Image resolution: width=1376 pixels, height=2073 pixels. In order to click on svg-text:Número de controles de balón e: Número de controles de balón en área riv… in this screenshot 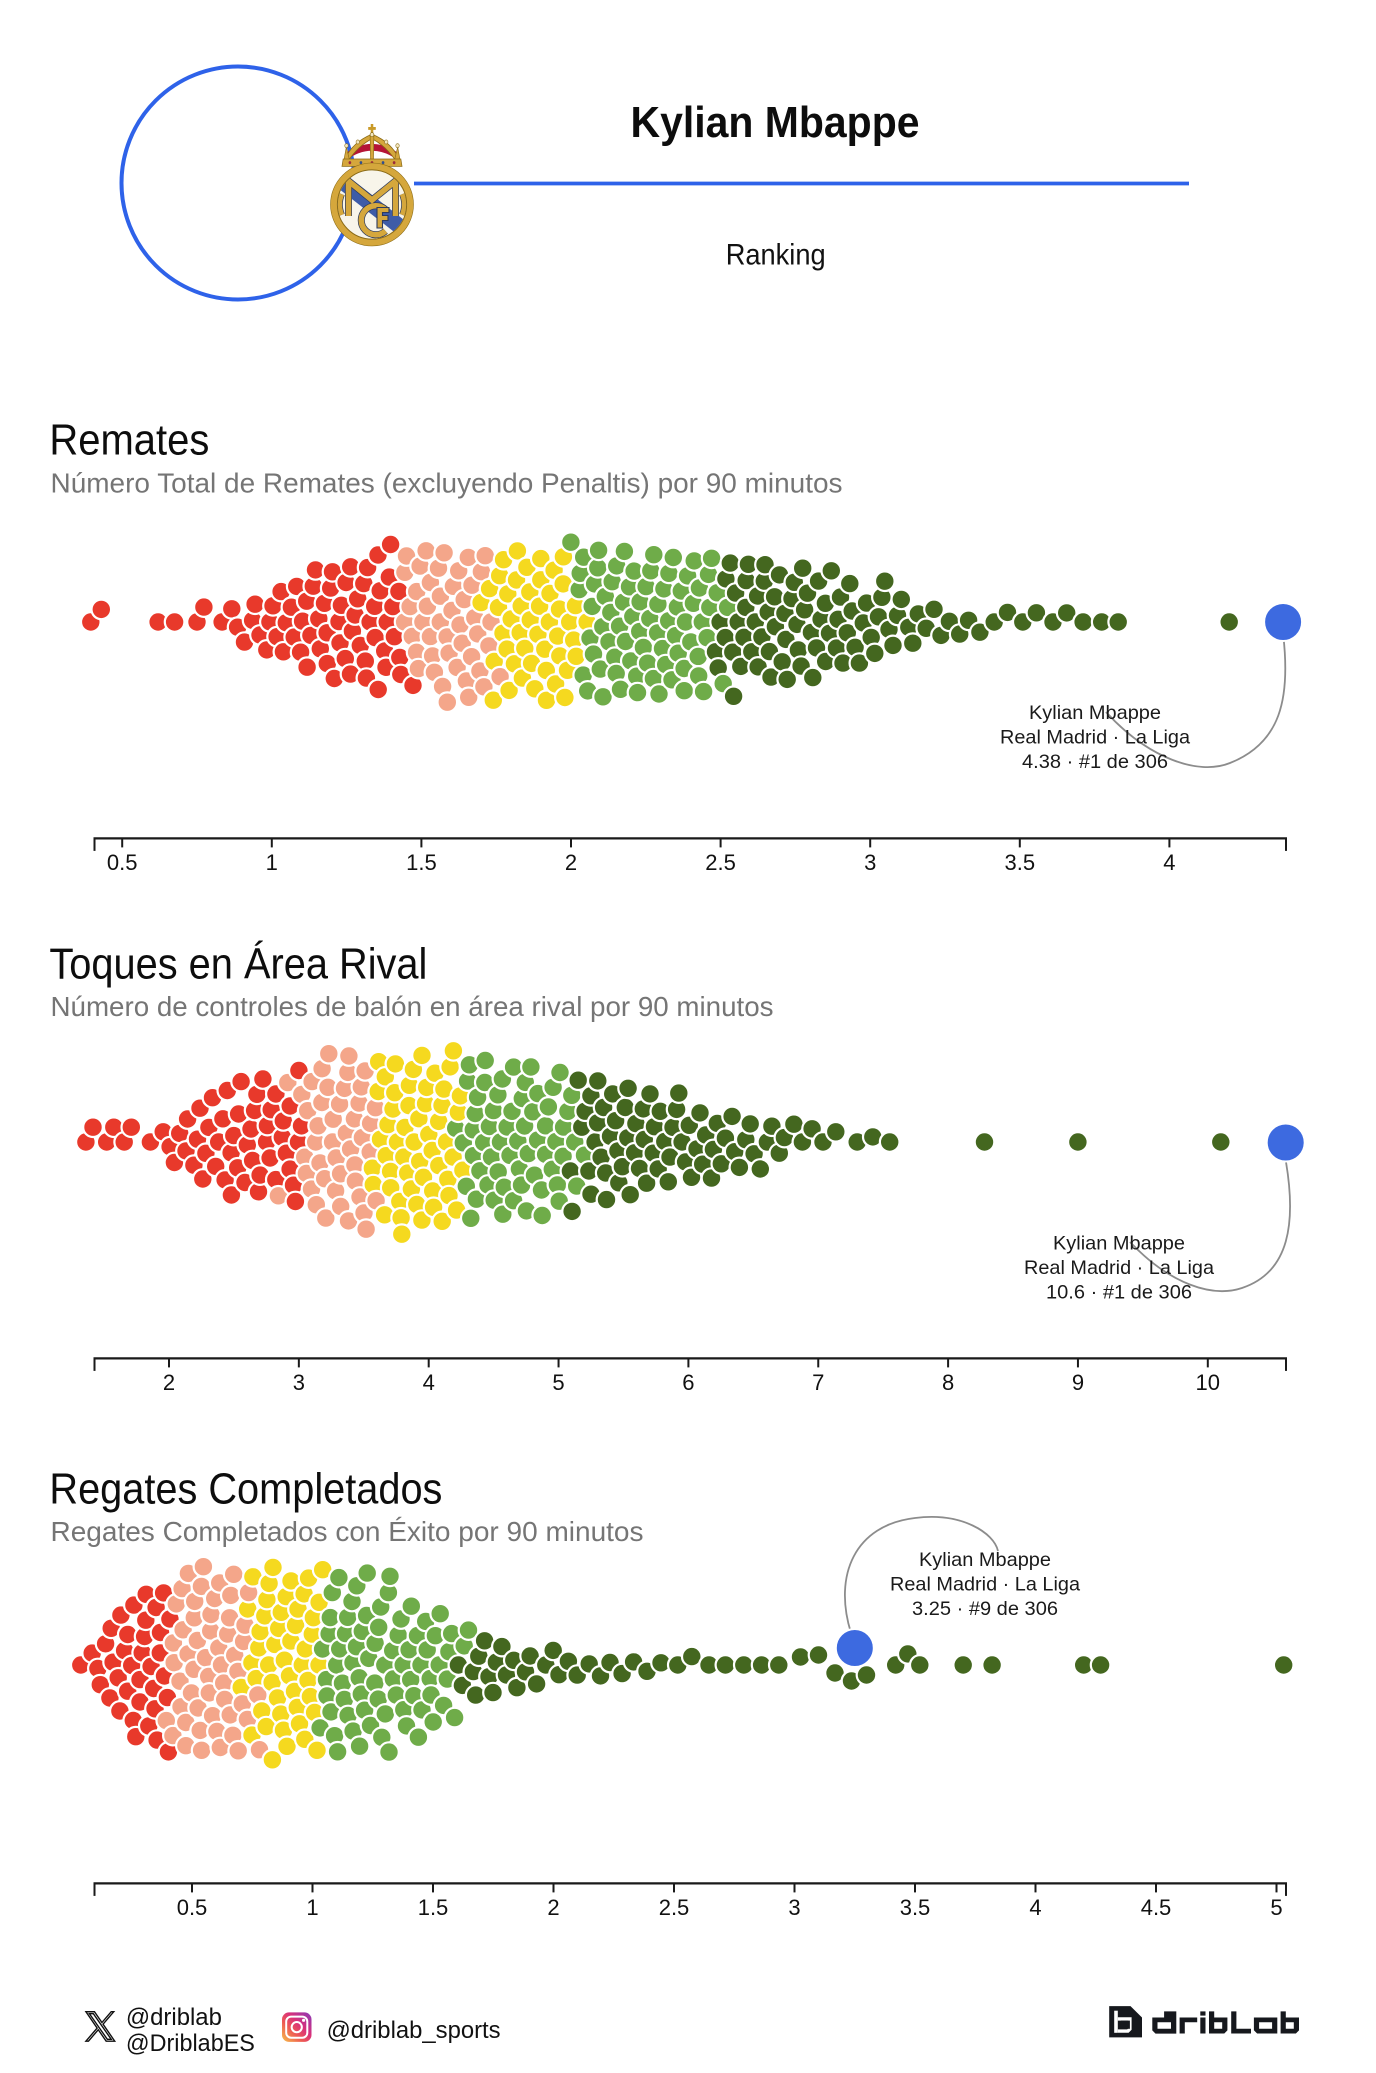, I will do `click(412, 1006)`.